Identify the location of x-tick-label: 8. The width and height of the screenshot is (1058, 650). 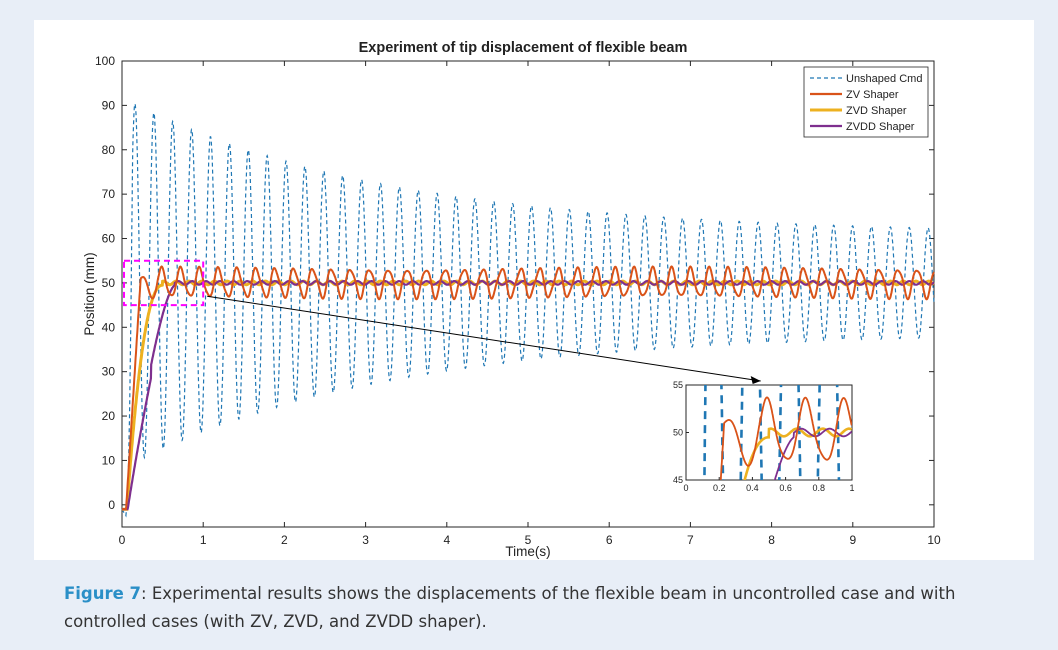
(771, 540).